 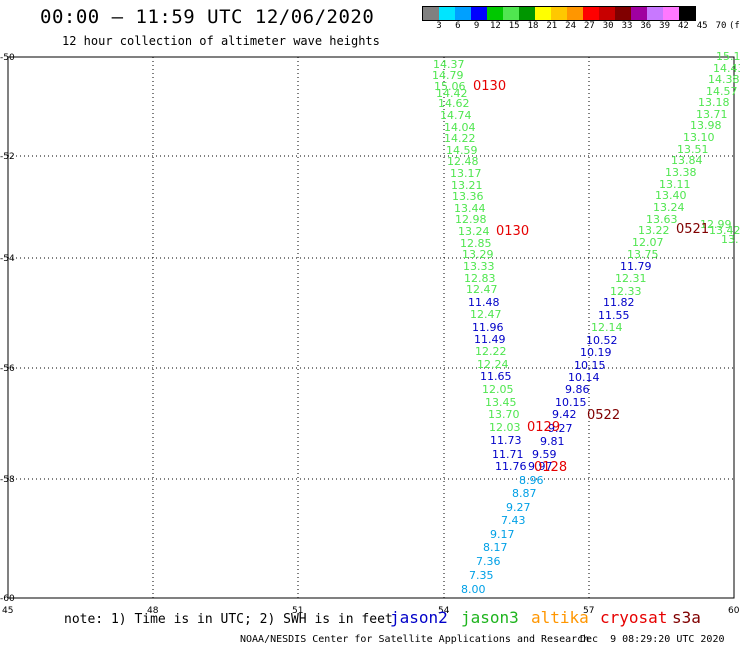 What do you see at coordinates (702, 26) in the screenshot?
I see `color-scale-label: 45` at bounding box center [702, 26].